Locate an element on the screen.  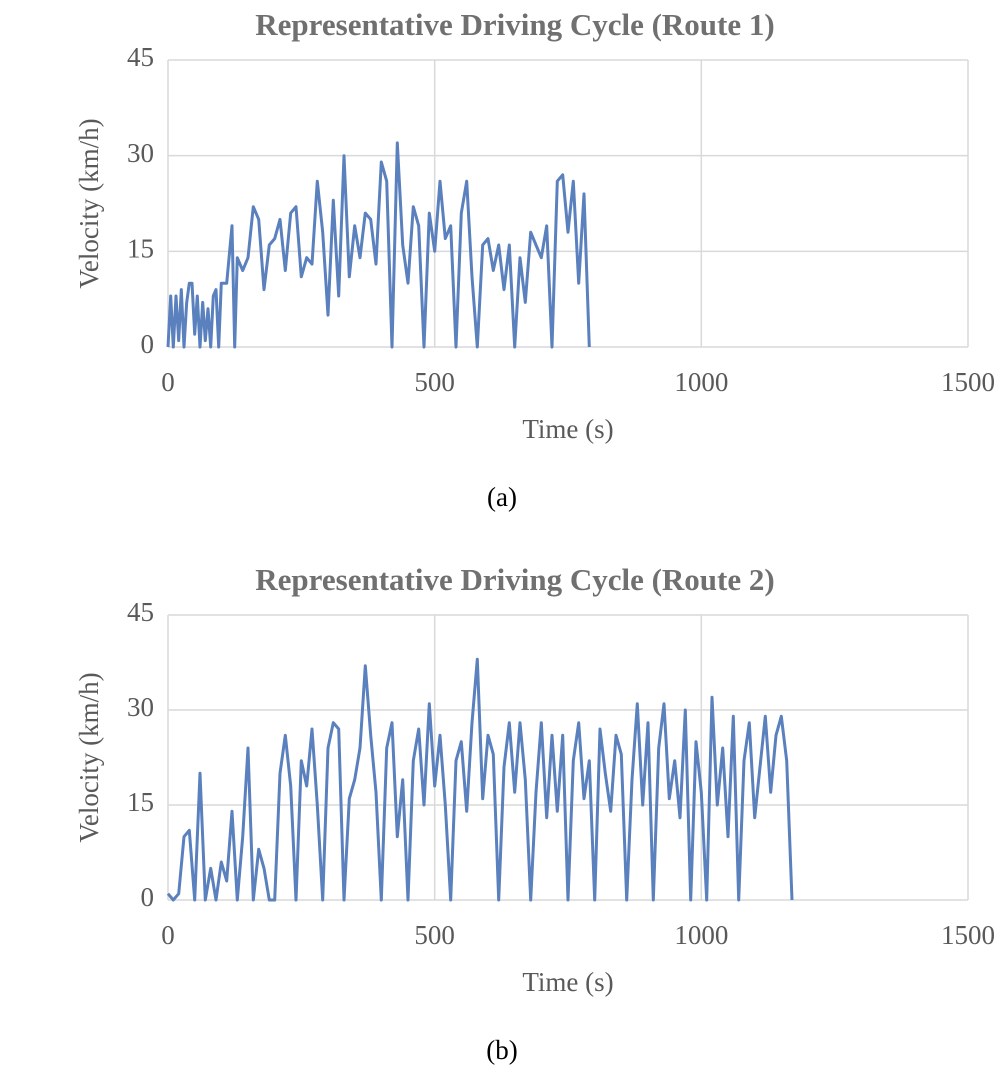
caption: (a) is located at coordinates (502, 497).